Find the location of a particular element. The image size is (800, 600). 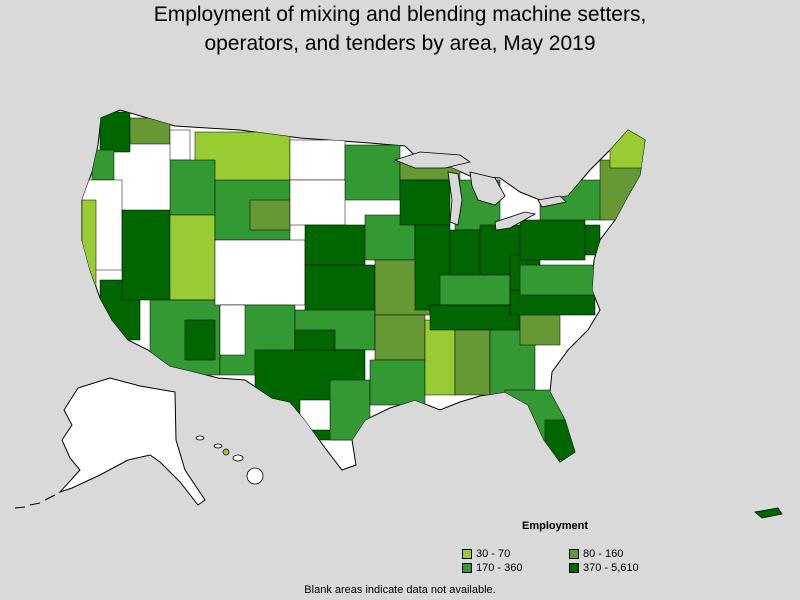

lake-michigan is located at coordinates (455, 198).